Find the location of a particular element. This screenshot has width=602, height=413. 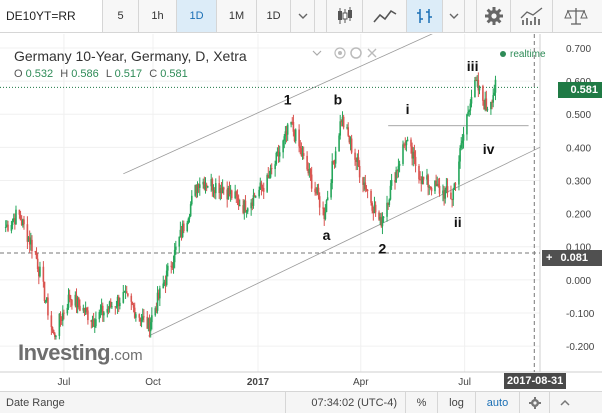

compare-button is located at coordinates (576, 16).